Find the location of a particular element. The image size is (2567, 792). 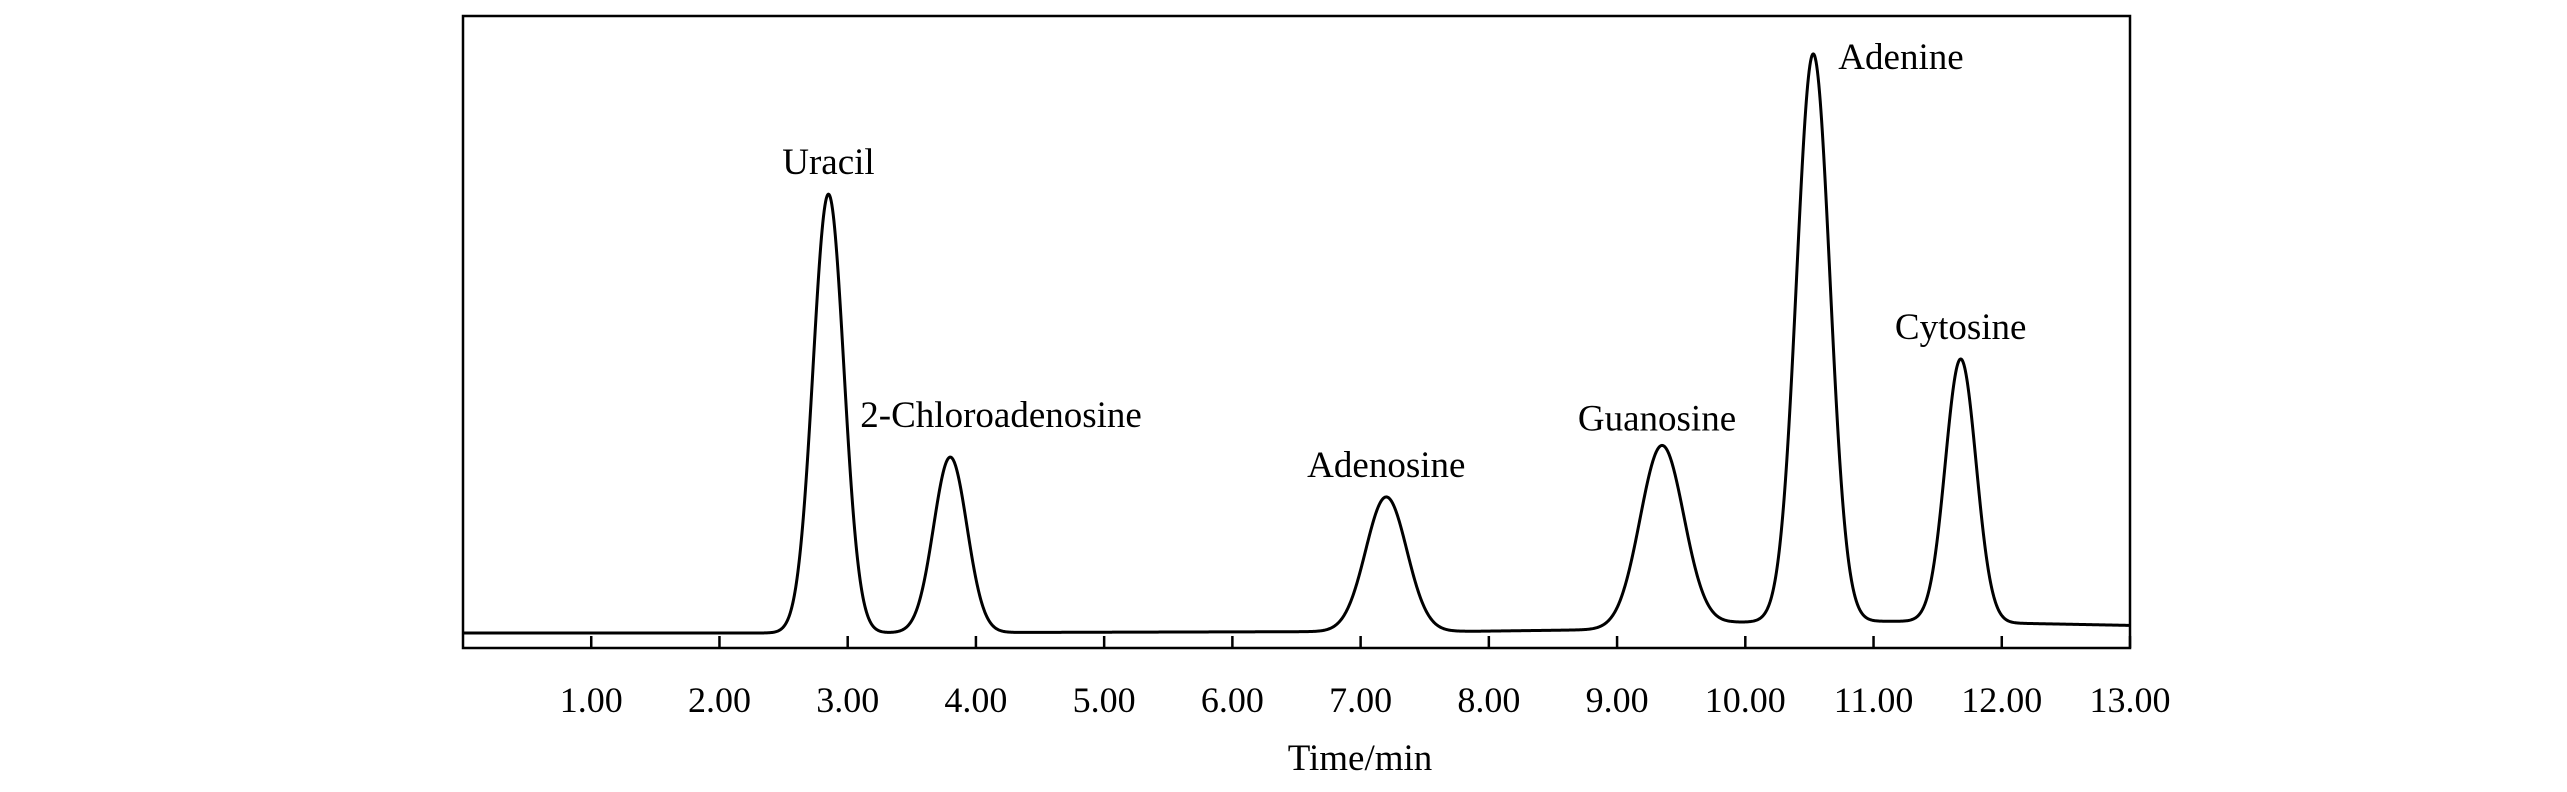

x-tick-label: 8.00 is located at coordinates (1488, 700).